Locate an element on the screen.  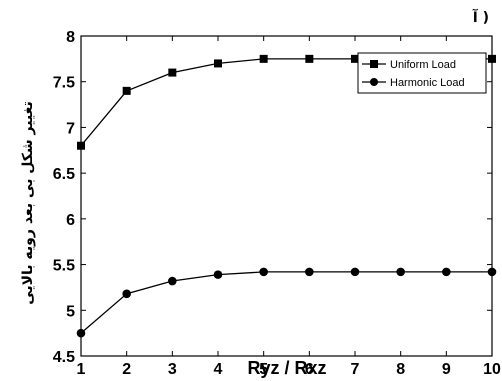
x-tick-label: 8 is located at coordinates (400, 369).